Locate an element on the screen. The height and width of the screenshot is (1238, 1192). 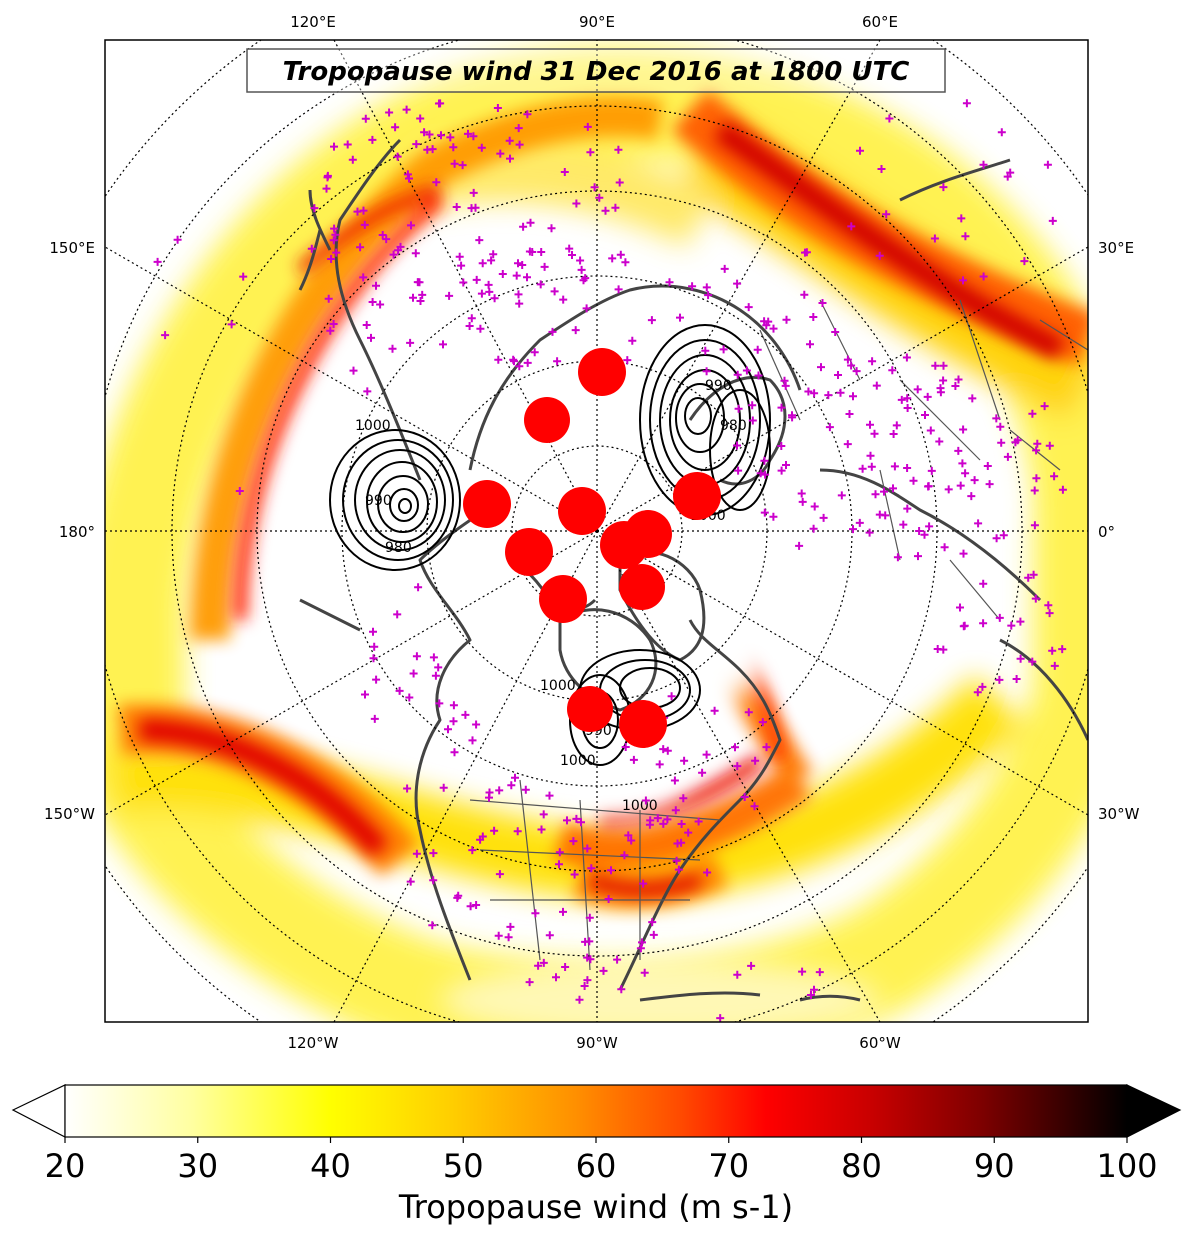
grid-label-top: 90°E is located at coordinates (597, 22).